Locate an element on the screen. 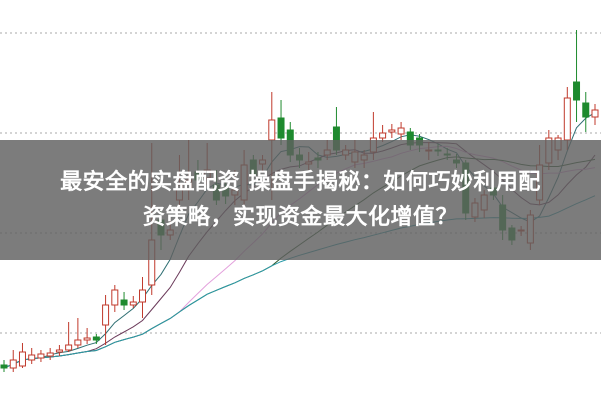  title-line-1: 最安全的实盘配资 操盘手揭秘：如何巧妙利用配 is located at coordinates (300, 182).